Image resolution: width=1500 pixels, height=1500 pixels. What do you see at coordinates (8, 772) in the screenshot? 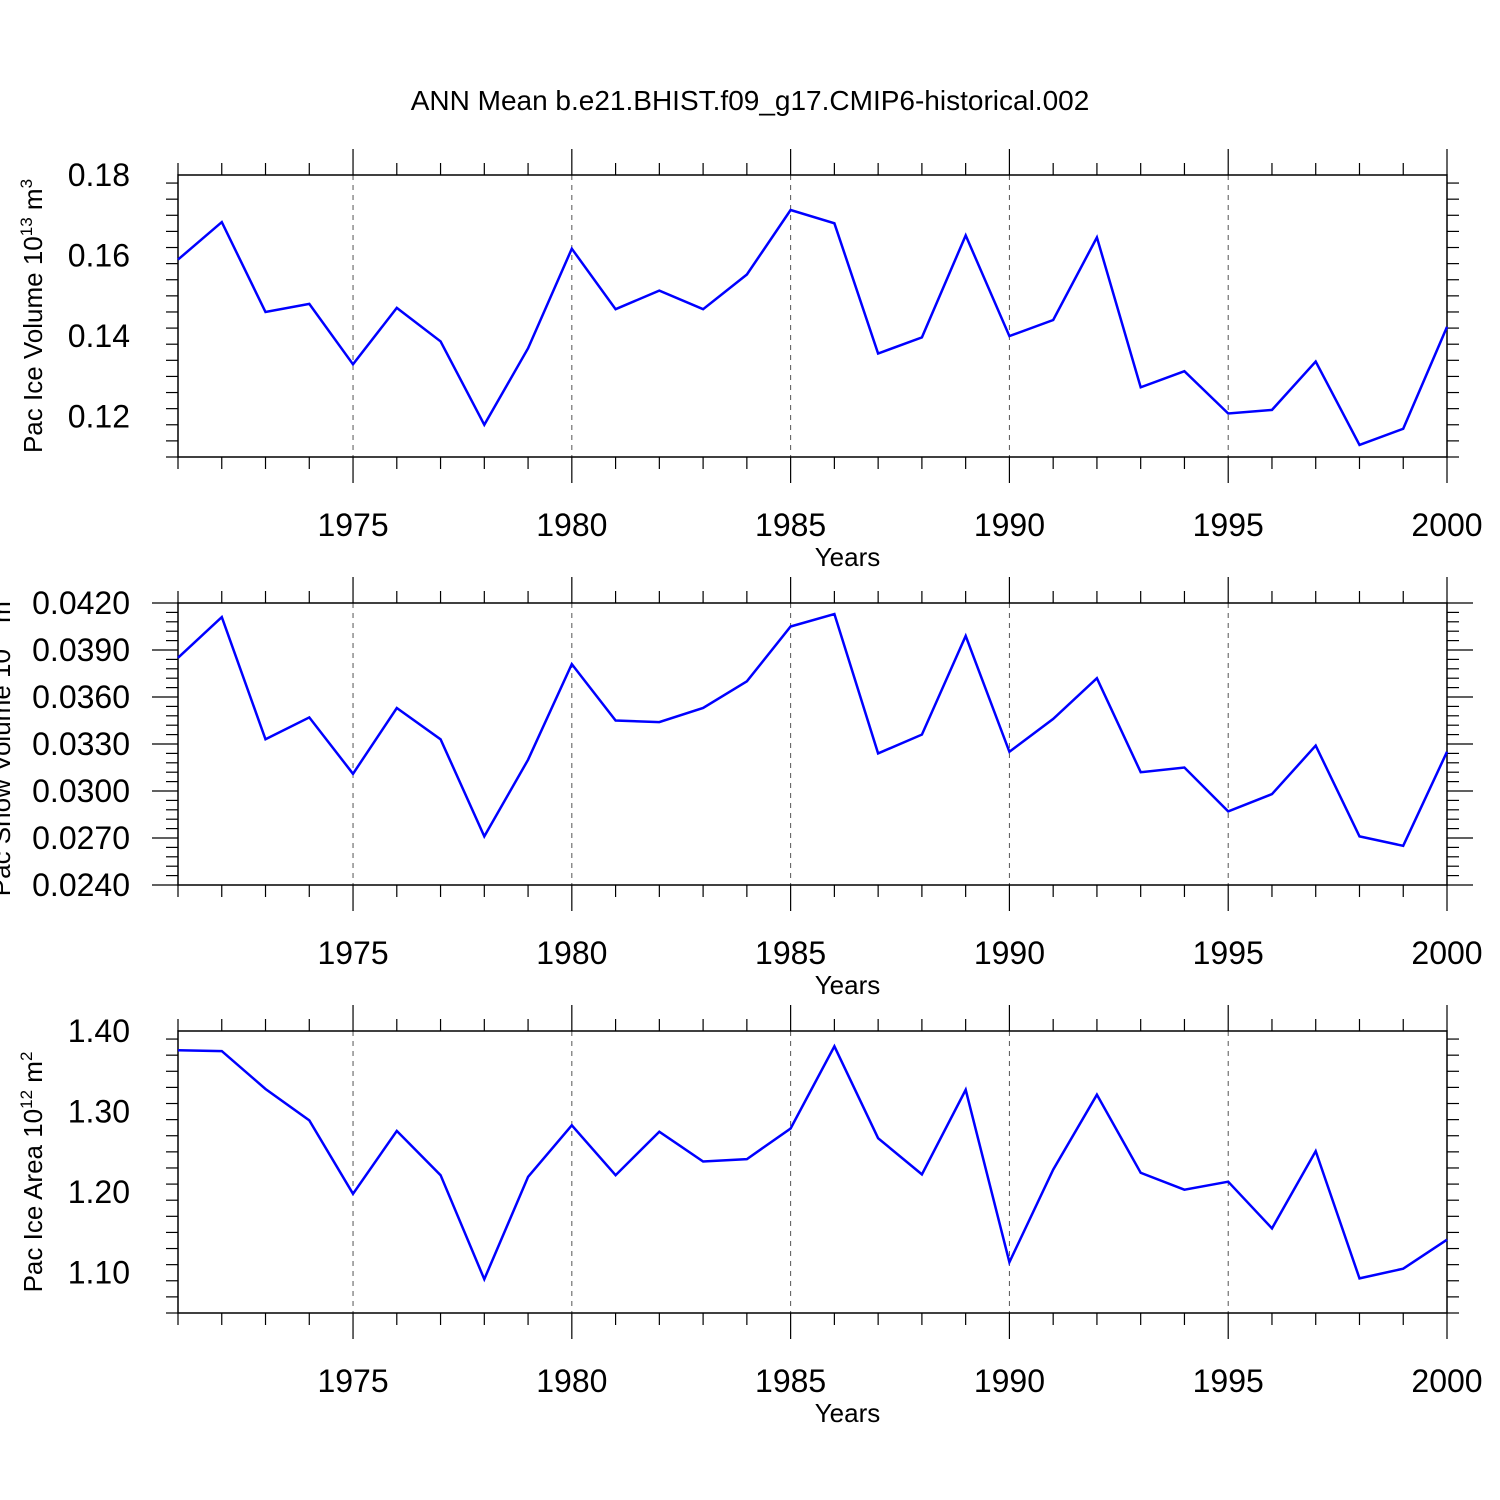
I see `y-axis-title-part: Pac Snow Volume 10` at bounding box center [8, 772].